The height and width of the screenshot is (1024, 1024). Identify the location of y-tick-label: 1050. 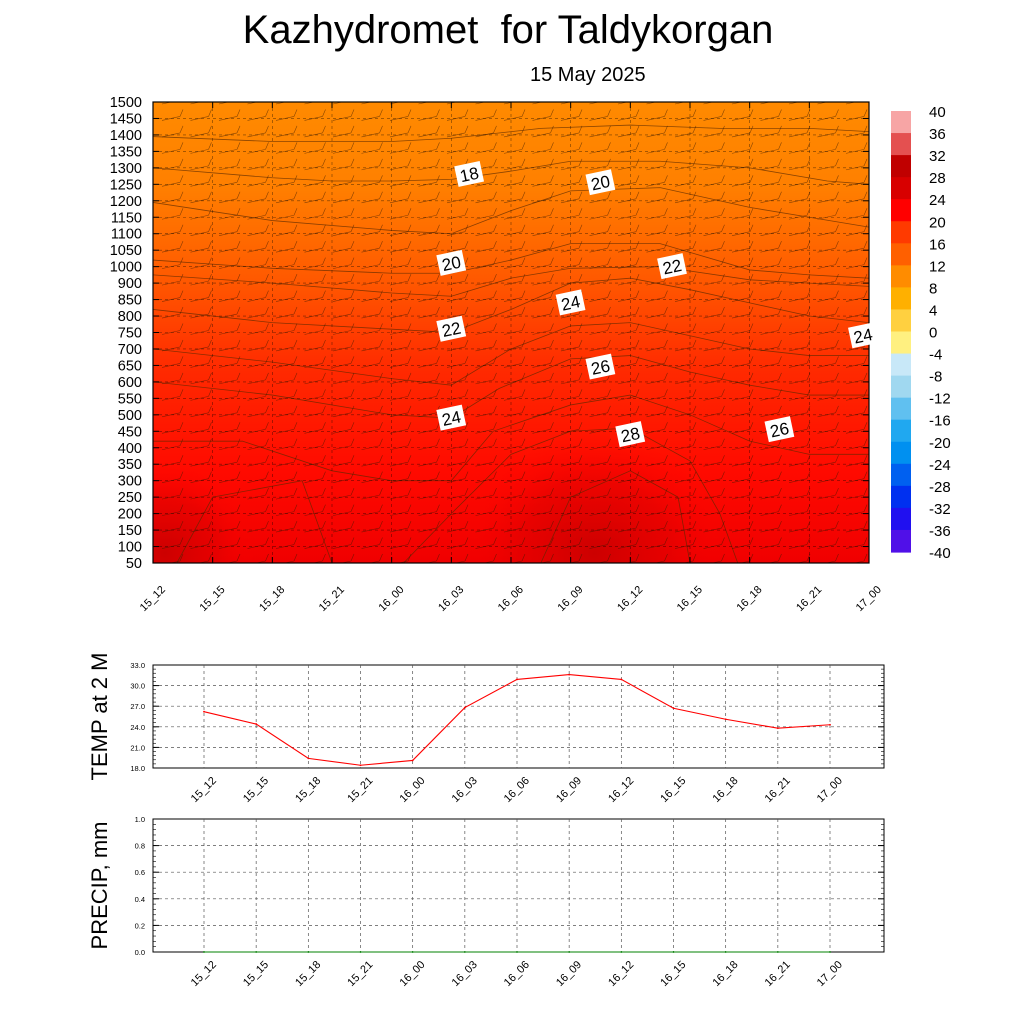
(126, 251).